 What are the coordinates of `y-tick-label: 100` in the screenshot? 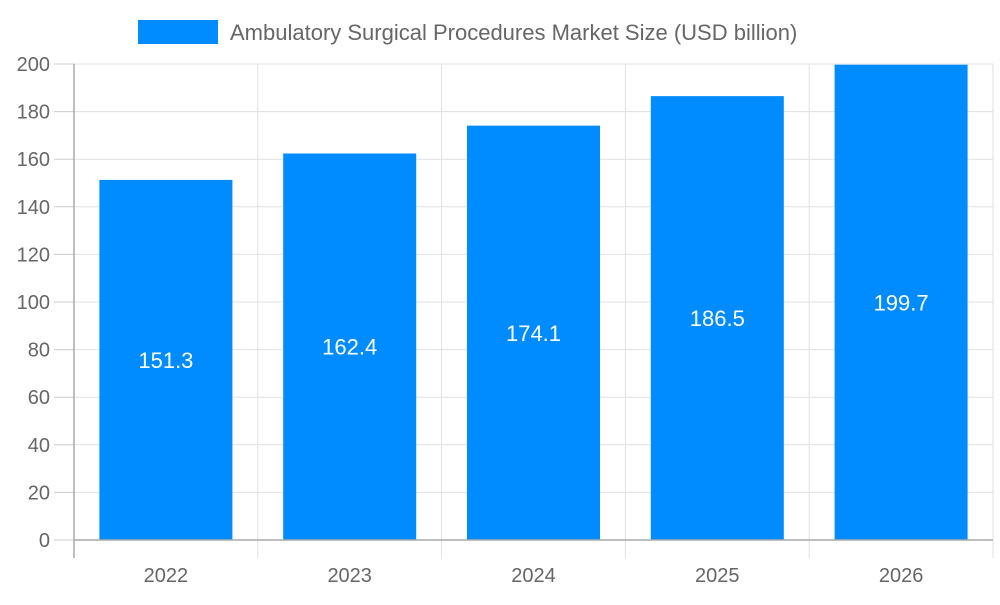 It's located at (33, 303).